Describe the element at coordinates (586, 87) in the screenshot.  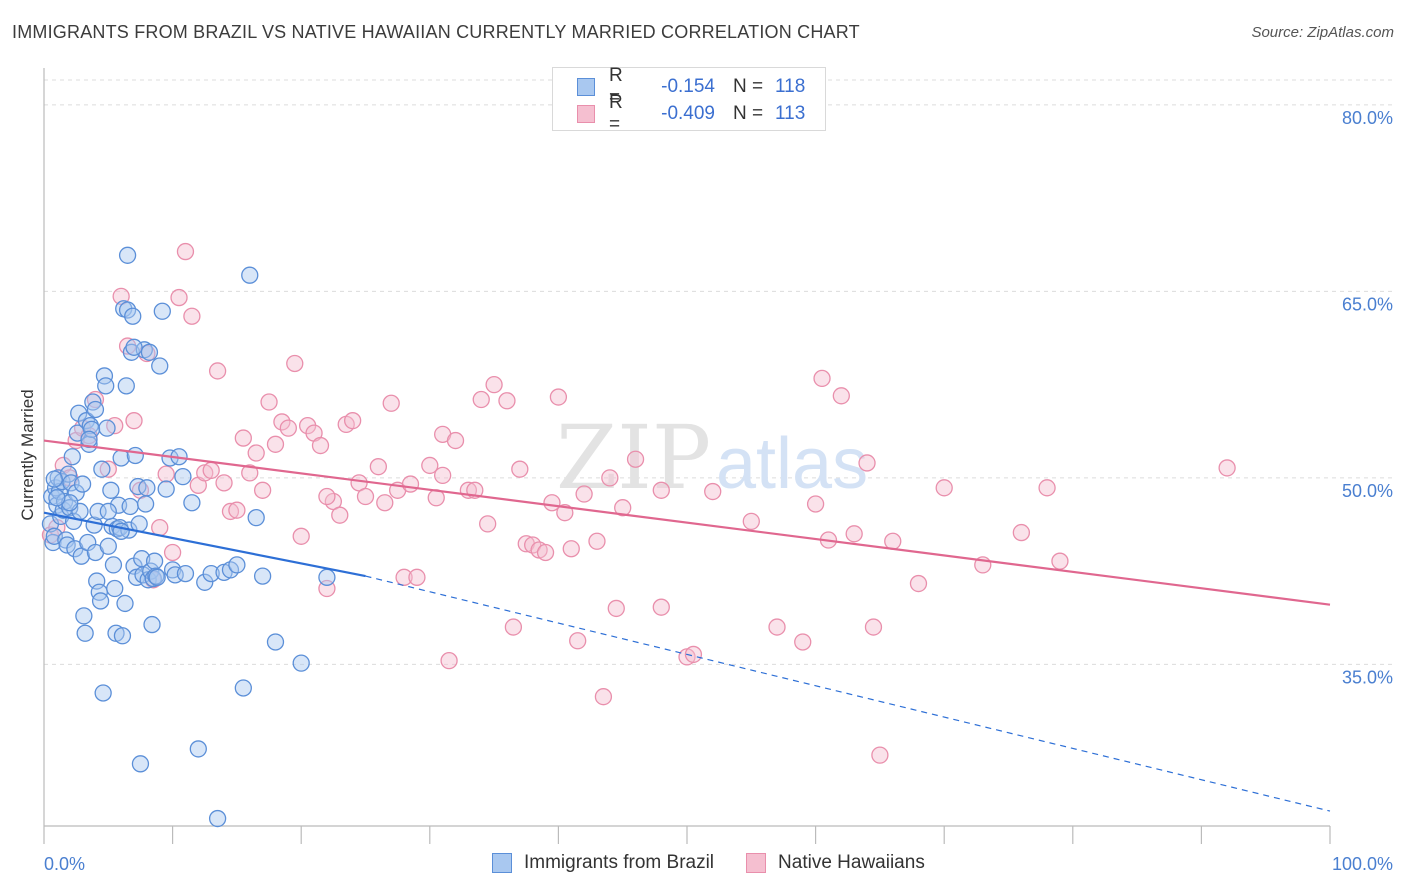
I see `brazil-swatch` at that location.